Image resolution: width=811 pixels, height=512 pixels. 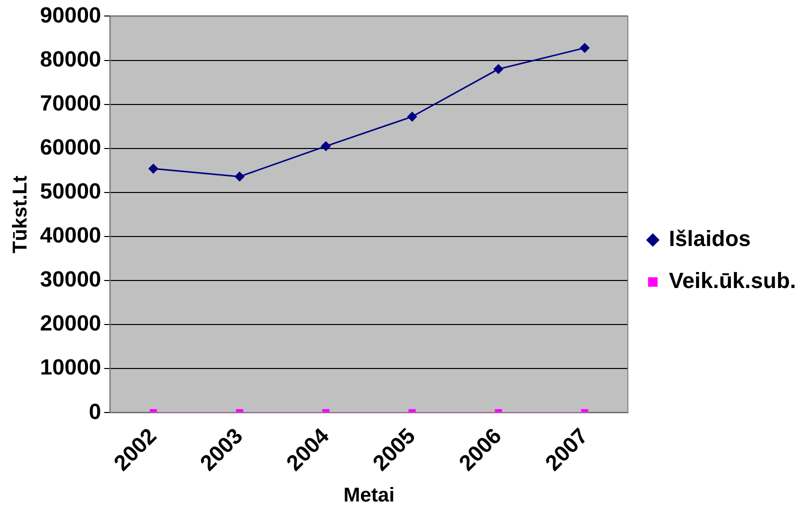 What do you see at coordinates (369, 495) in the screenshot?
I see `x-axis-title: Metai` at bounding box center [369, 495].